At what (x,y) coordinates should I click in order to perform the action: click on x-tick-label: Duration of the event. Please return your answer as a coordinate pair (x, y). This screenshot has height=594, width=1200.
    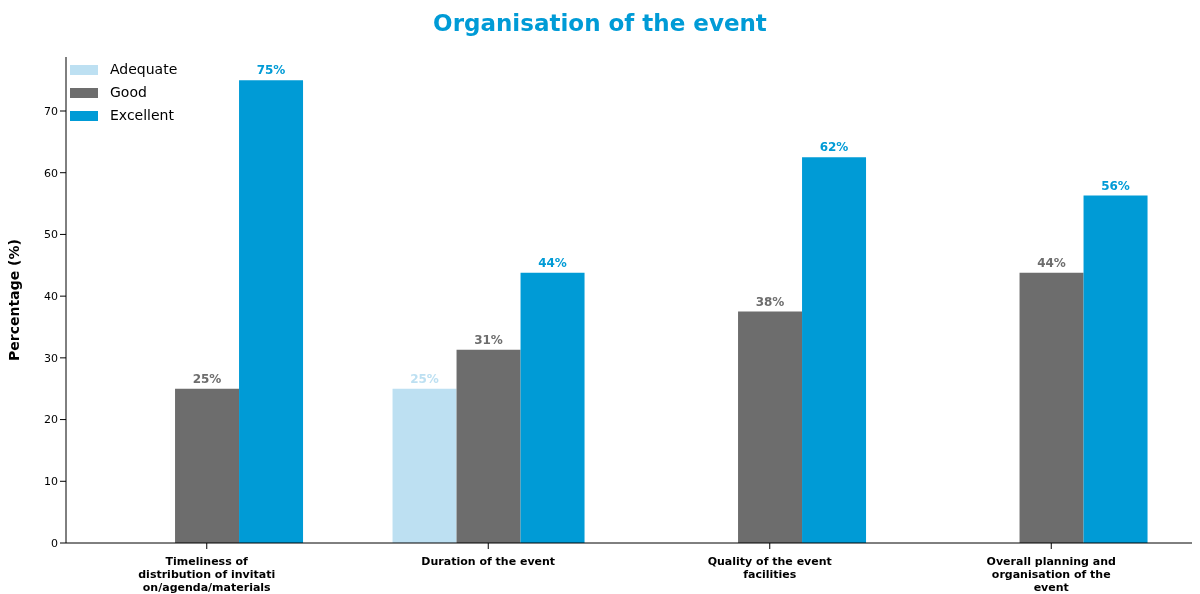
    Looking at the image, I should click on (488, 561).